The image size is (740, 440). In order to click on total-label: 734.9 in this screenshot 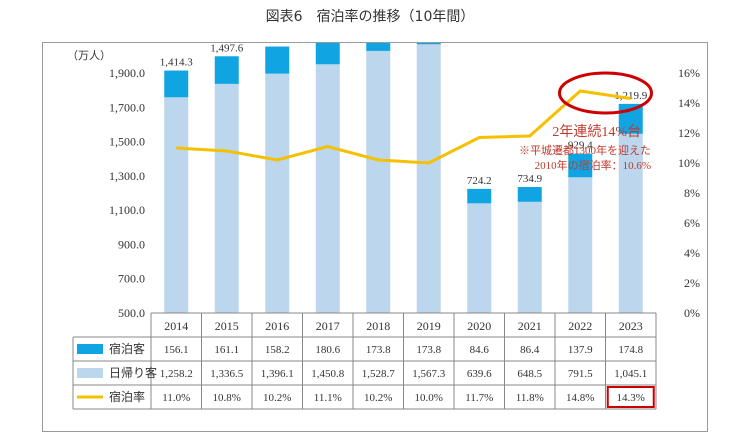, I will do `click(529, 179)`.